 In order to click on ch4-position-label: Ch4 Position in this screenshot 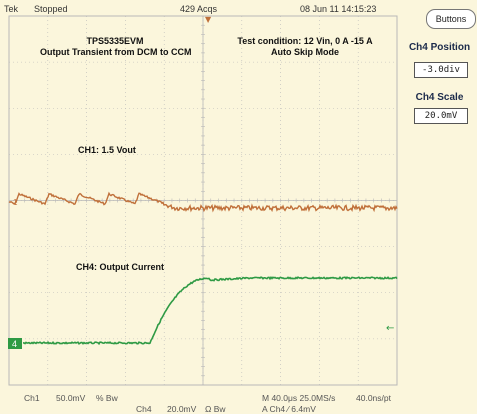, I will do `click(439, 47)`.